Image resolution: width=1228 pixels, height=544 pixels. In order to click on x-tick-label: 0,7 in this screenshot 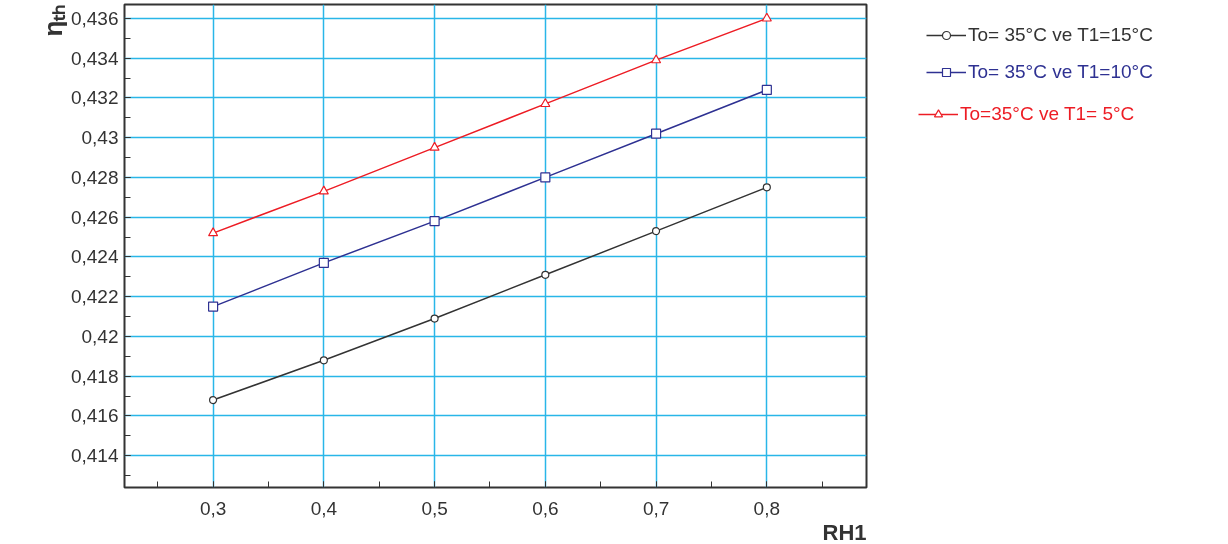, I will do `click(656, 508)`.